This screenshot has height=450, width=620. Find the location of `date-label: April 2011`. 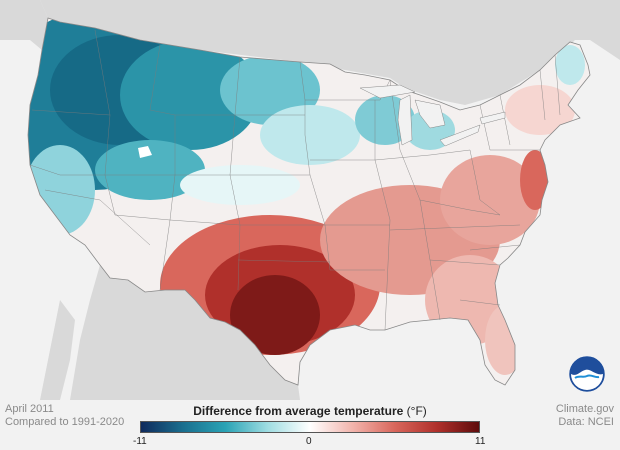

date-label: April 2011 is located at coordinates (29, 409).